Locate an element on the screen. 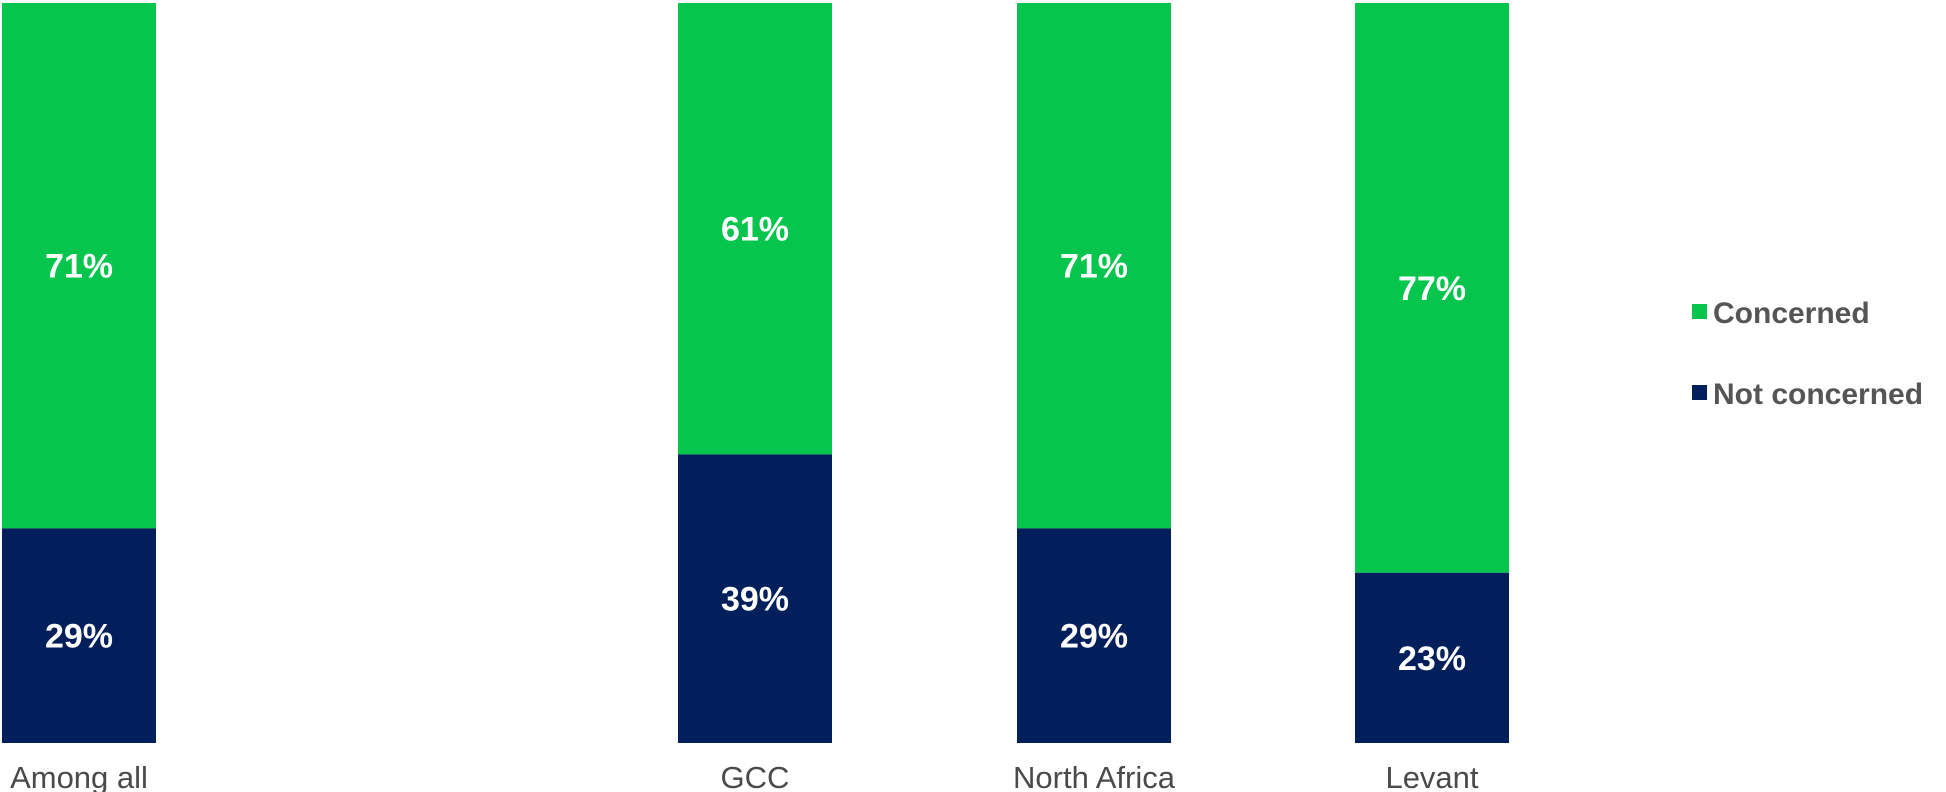  legend: Concerned Not concerned is located at coordinates (1807, 354).